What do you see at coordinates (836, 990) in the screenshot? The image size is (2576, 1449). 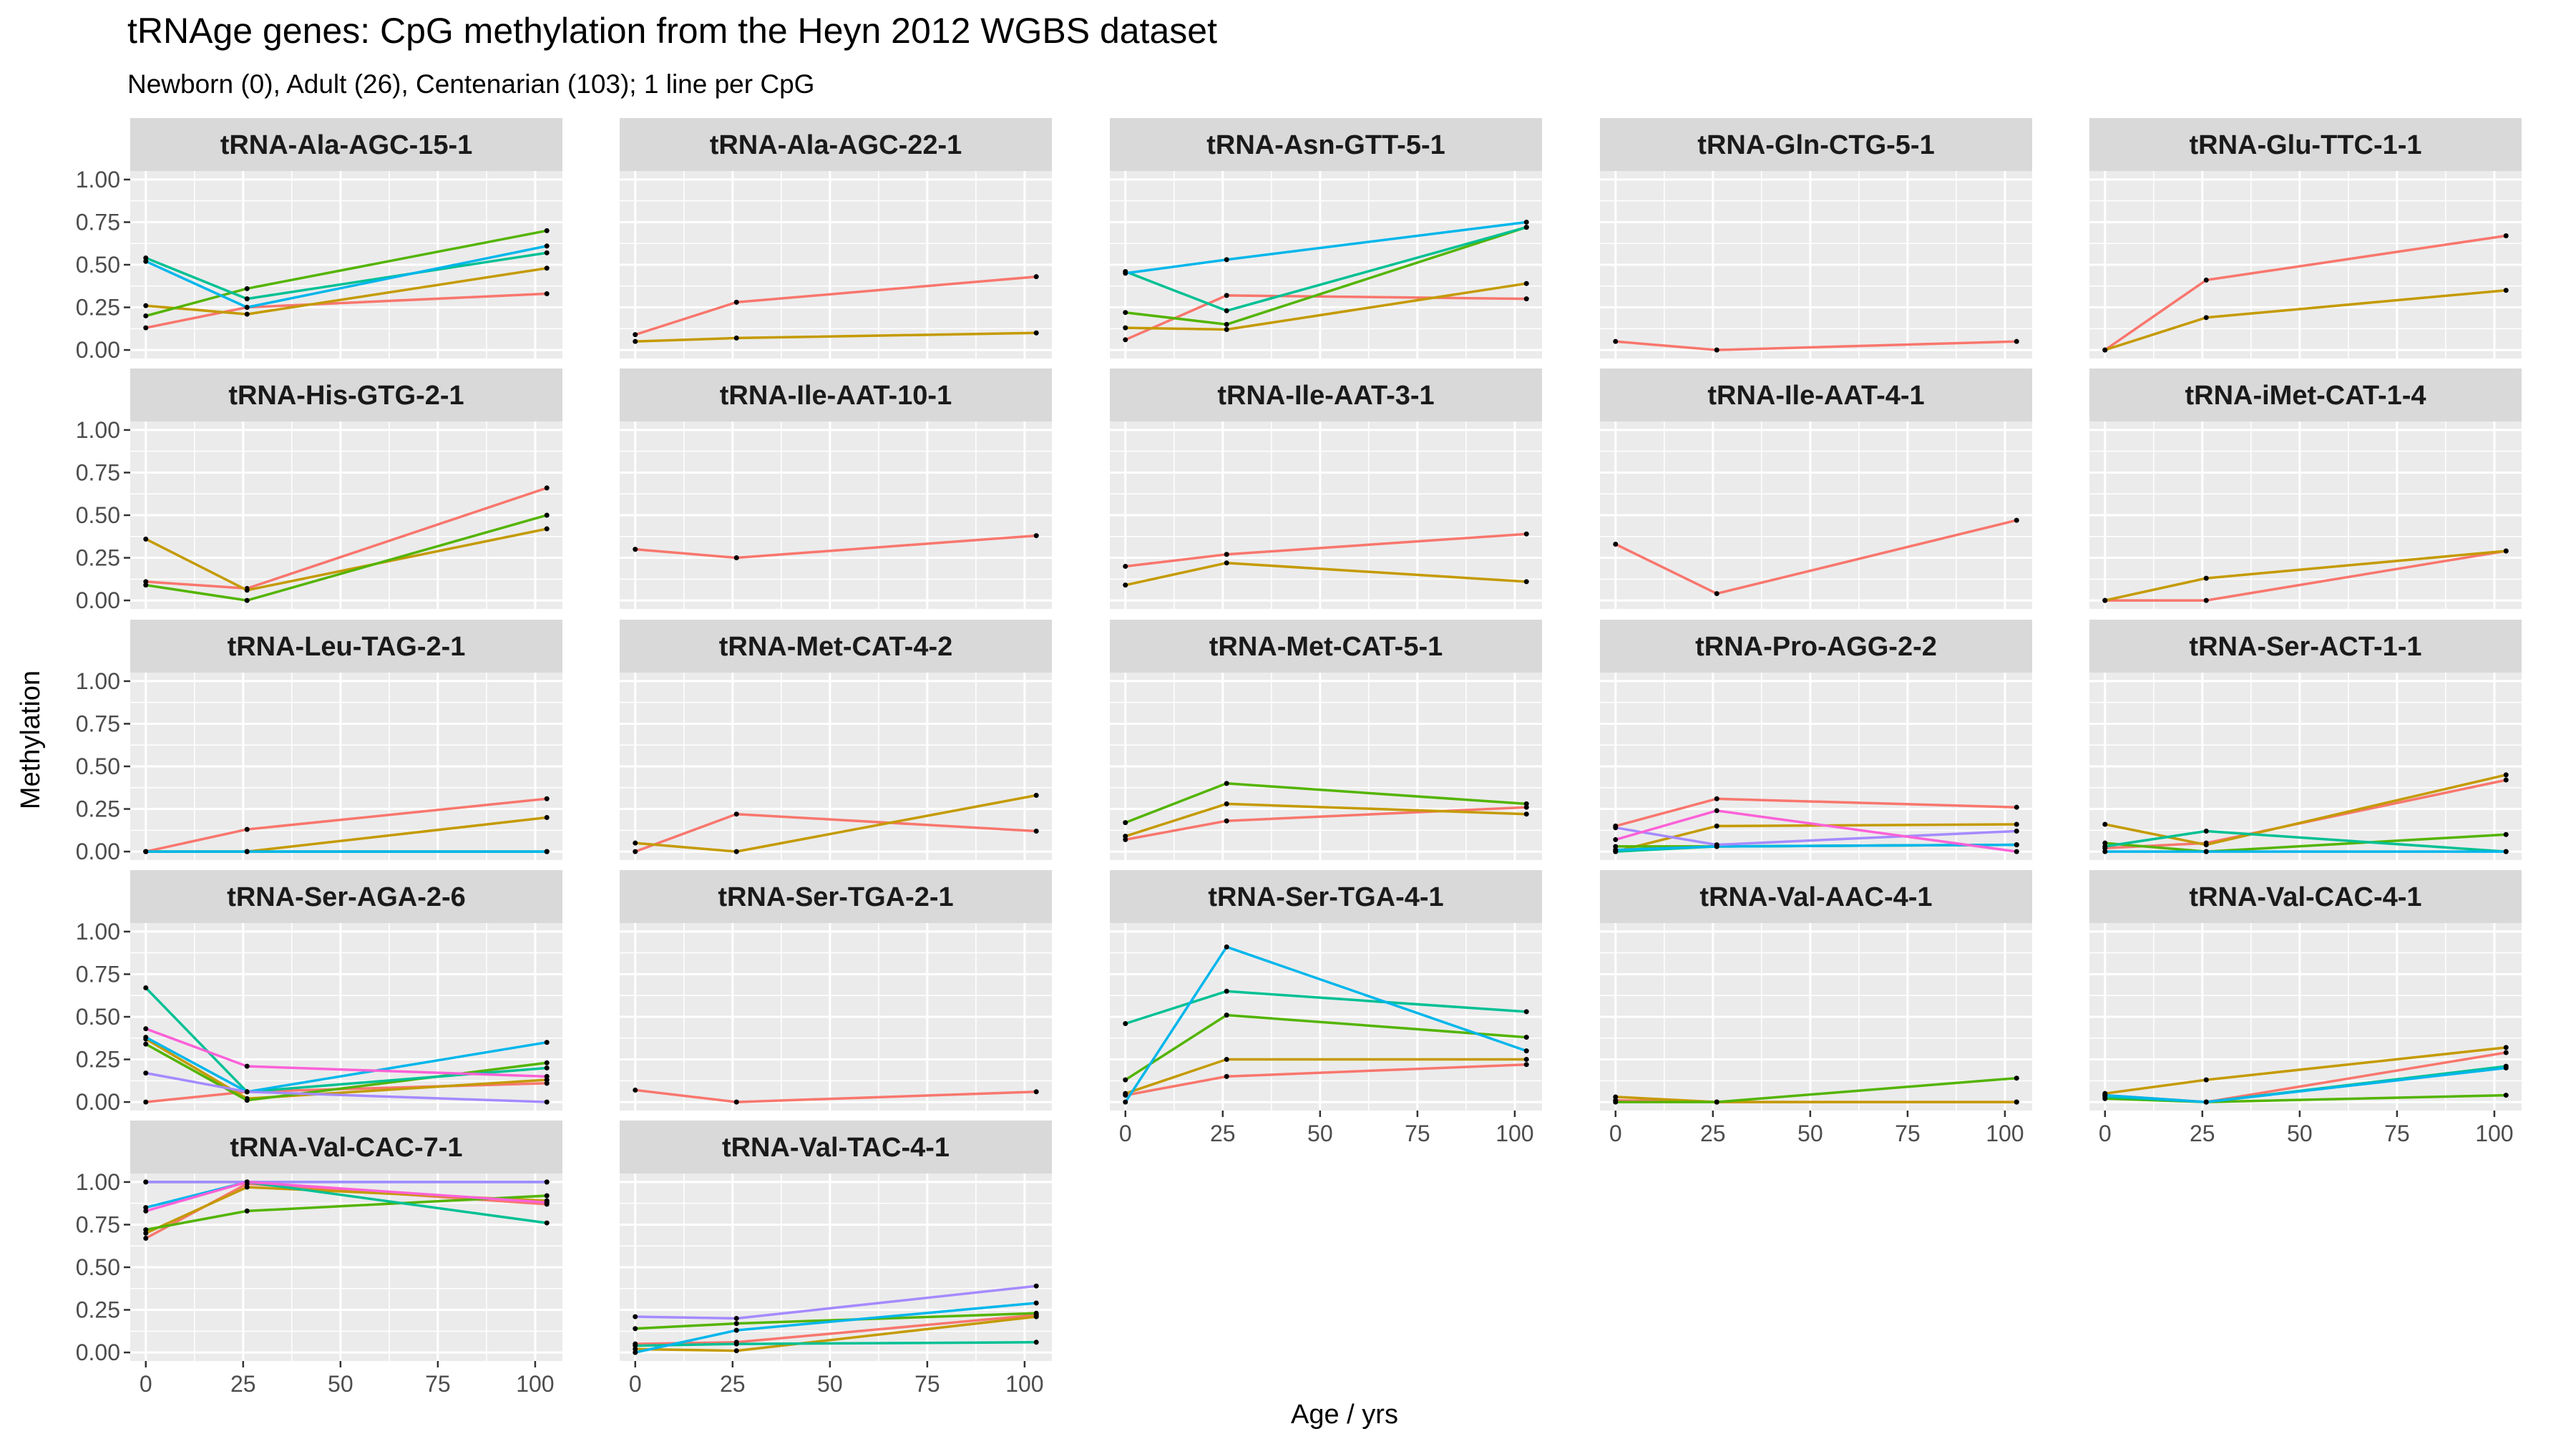 I see `facet-panel: tRNA-Ser-TGA-2-1` at bounding box center [836, 990].